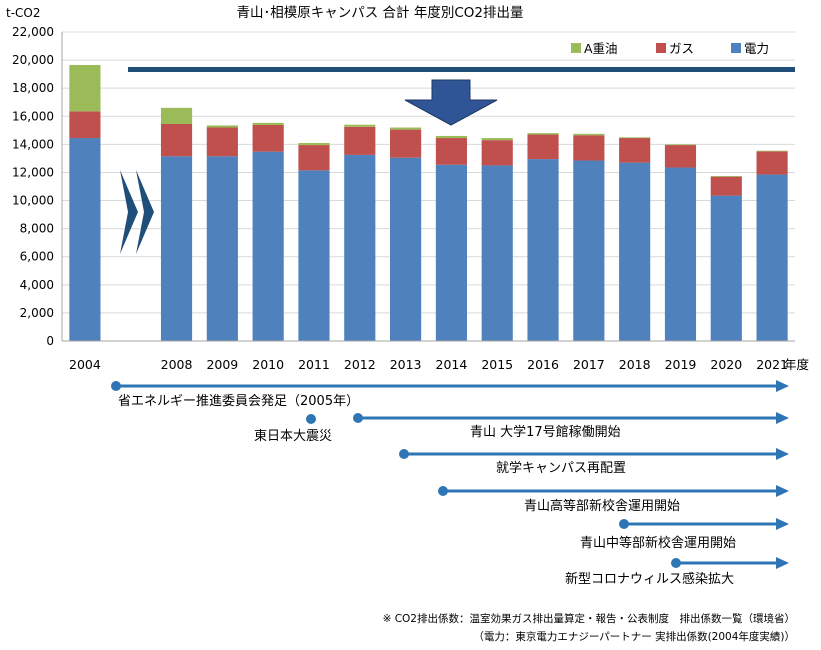 Image resolution: width=821 pixels, height=650 pixels. Describe the element at coordinates (238, 401) in the screenshot. I see `event-label-energy-committee: 省エネルギー推進委員会発足（2005年）` at that location.